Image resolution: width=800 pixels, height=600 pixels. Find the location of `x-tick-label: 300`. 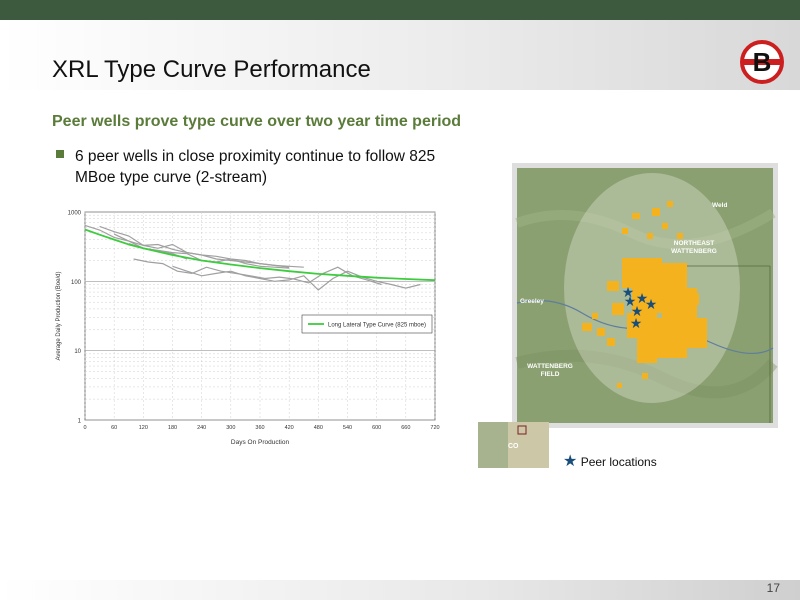

x-tick-label: 300 is located at coordinates (230, 428).